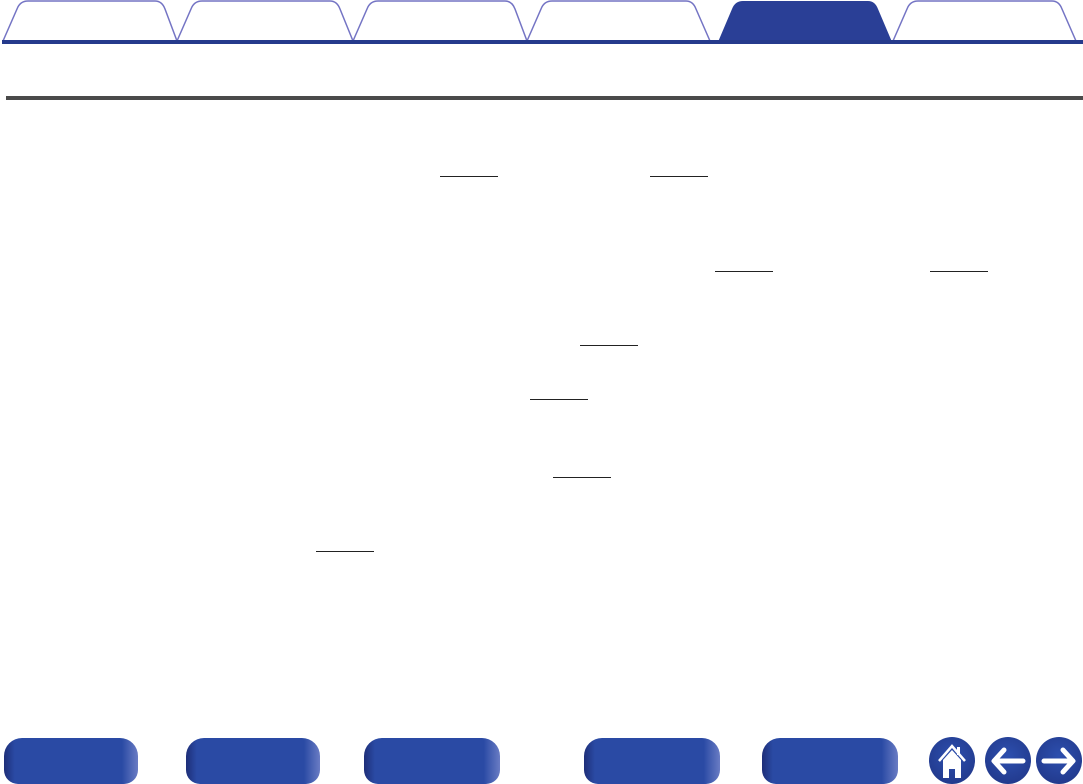 The image size is (1083, 784). I want to click on arrow-right-icon, so click(1058, 761).